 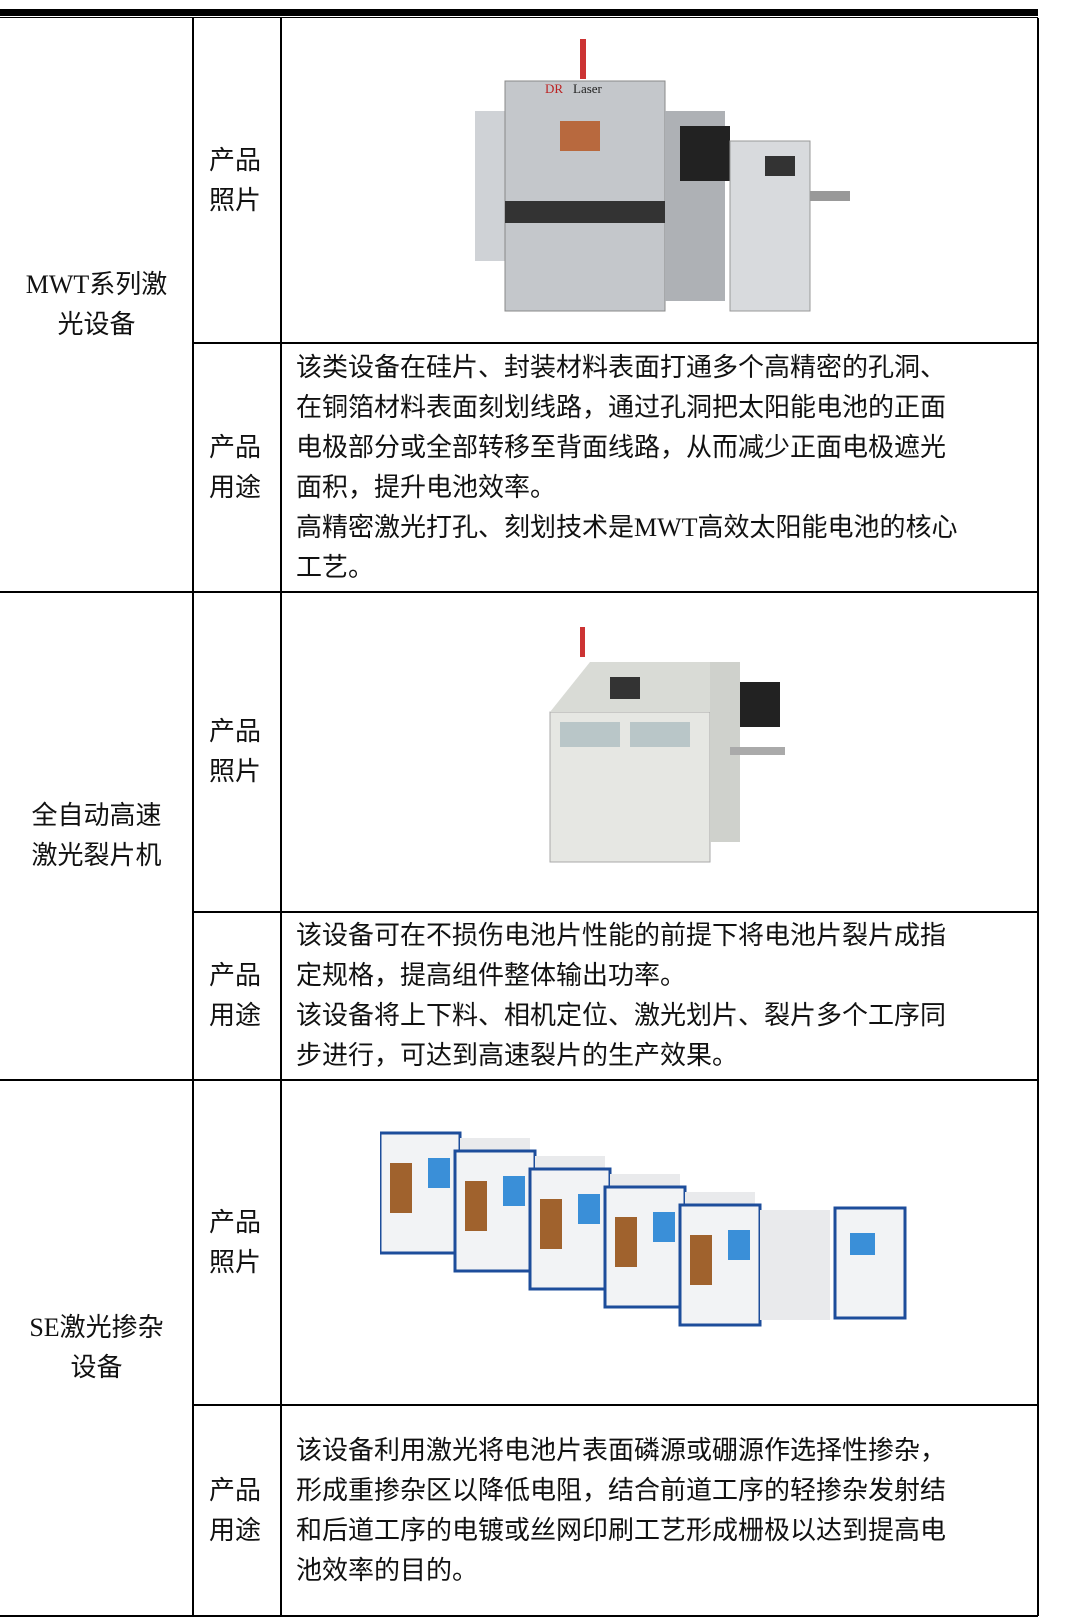 What do you see at coordinates (517, 1055) in the screenshot?
I see `usage-line: 步进行，可达到高速裂片的生产效果。` at bounding box center [517, 1055].